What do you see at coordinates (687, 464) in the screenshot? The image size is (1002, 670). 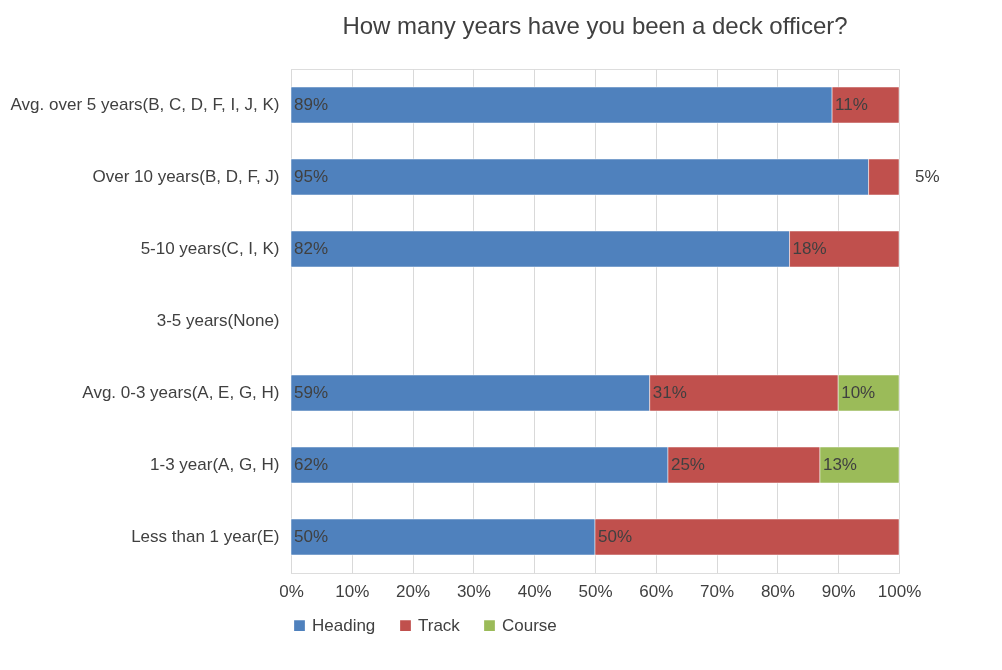 I see `data-label: 25%` at bounding box center [687, 464].